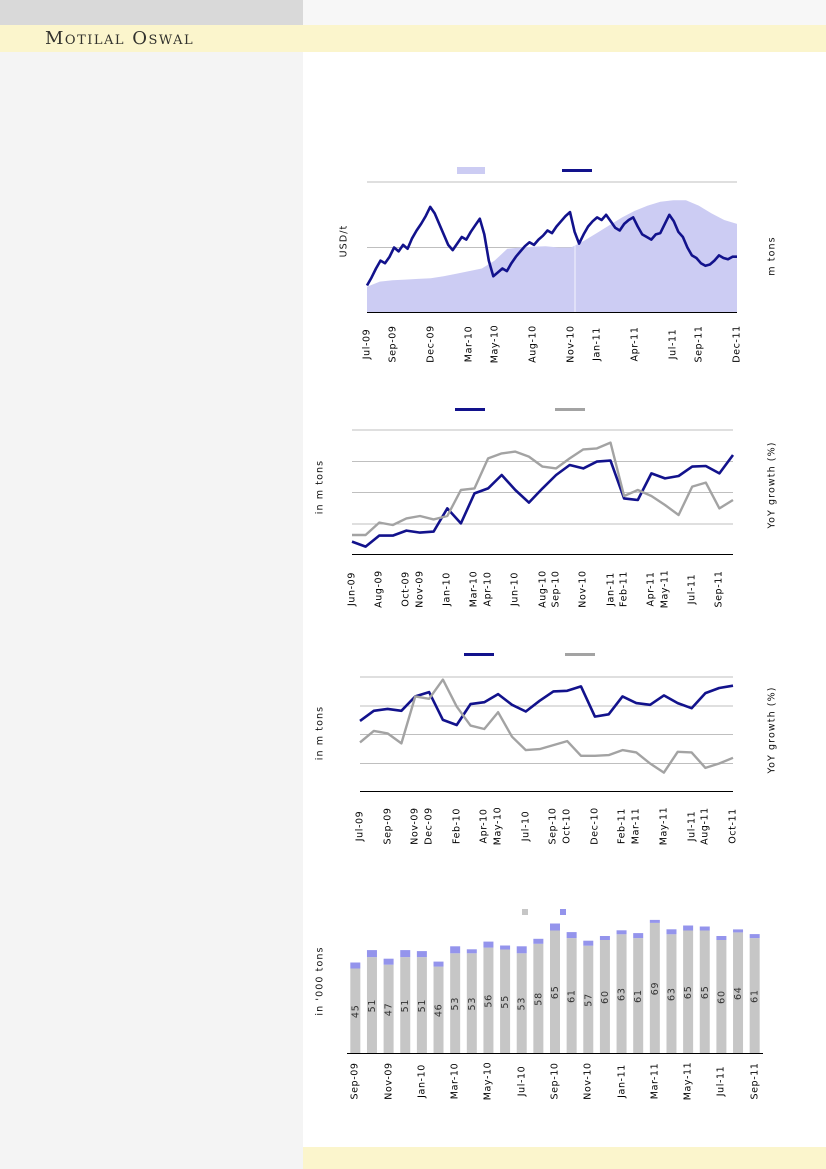 This screenshot has height=1169, width=826. Describe the element at coordinates (355, 1011) in the screenshot. I see `bar-value-label: 45` at that location.